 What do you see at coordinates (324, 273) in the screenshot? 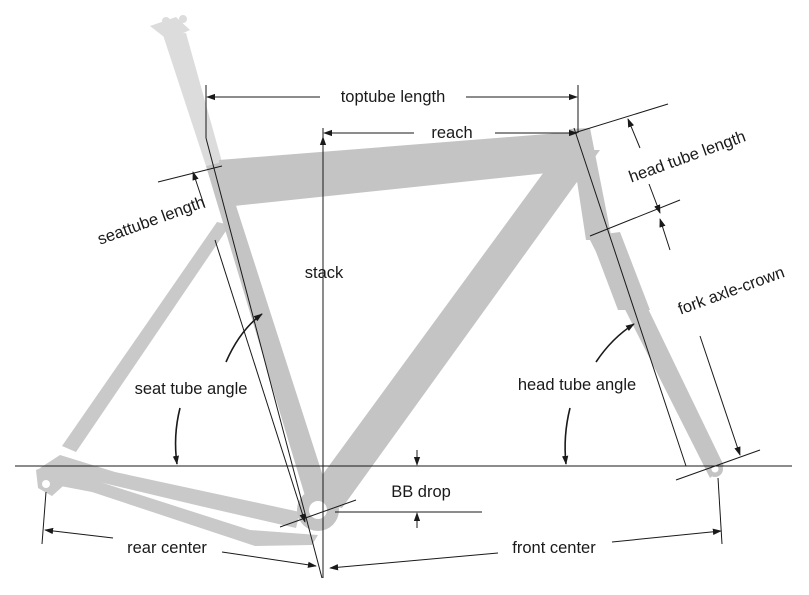
I see `label-stack: stack` at bounding box center [324, 273].